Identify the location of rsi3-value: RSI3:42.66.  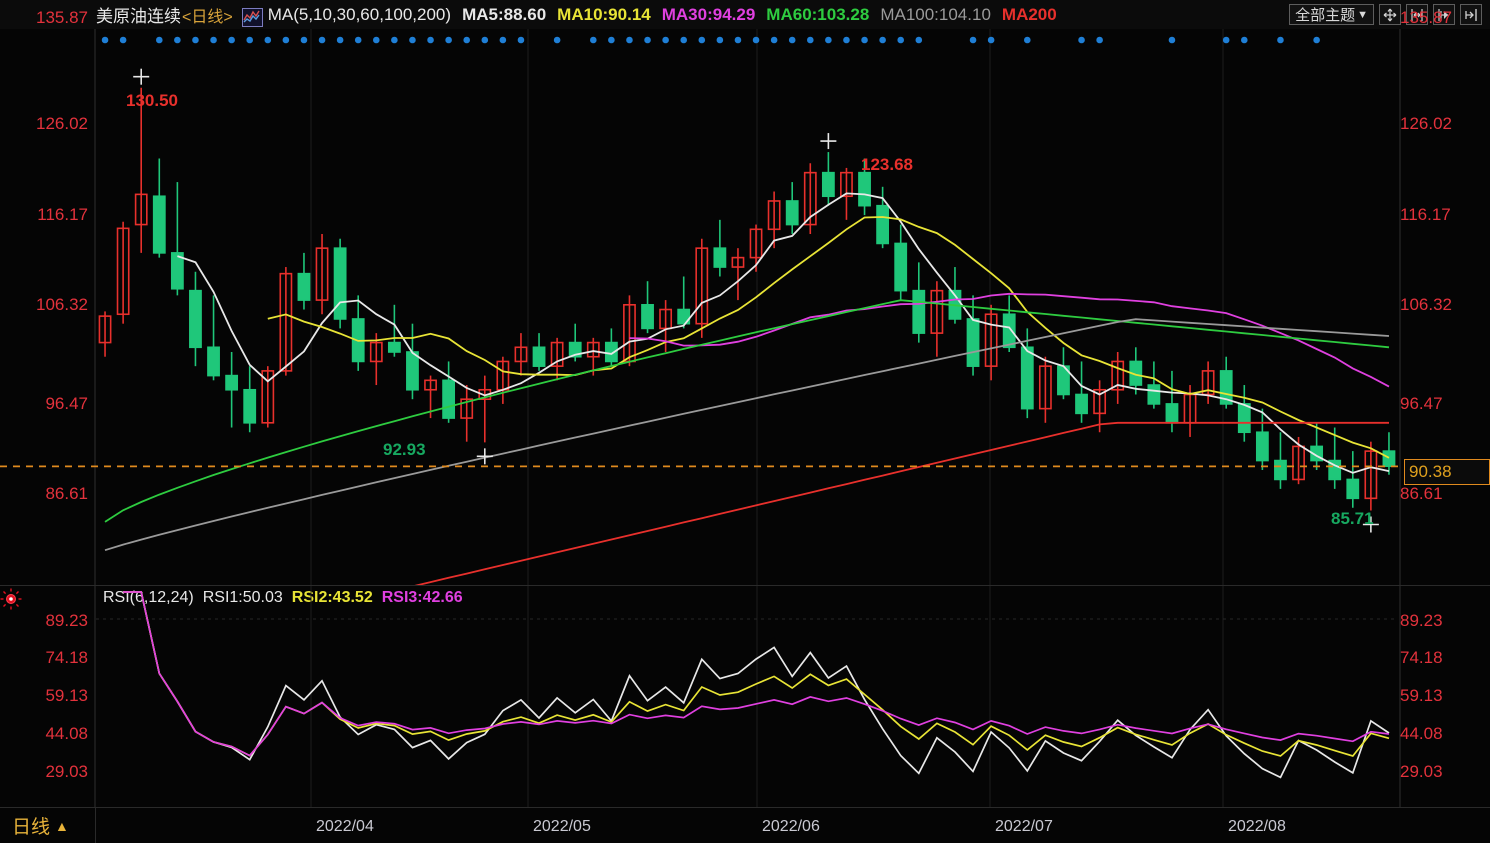
(422, 597).